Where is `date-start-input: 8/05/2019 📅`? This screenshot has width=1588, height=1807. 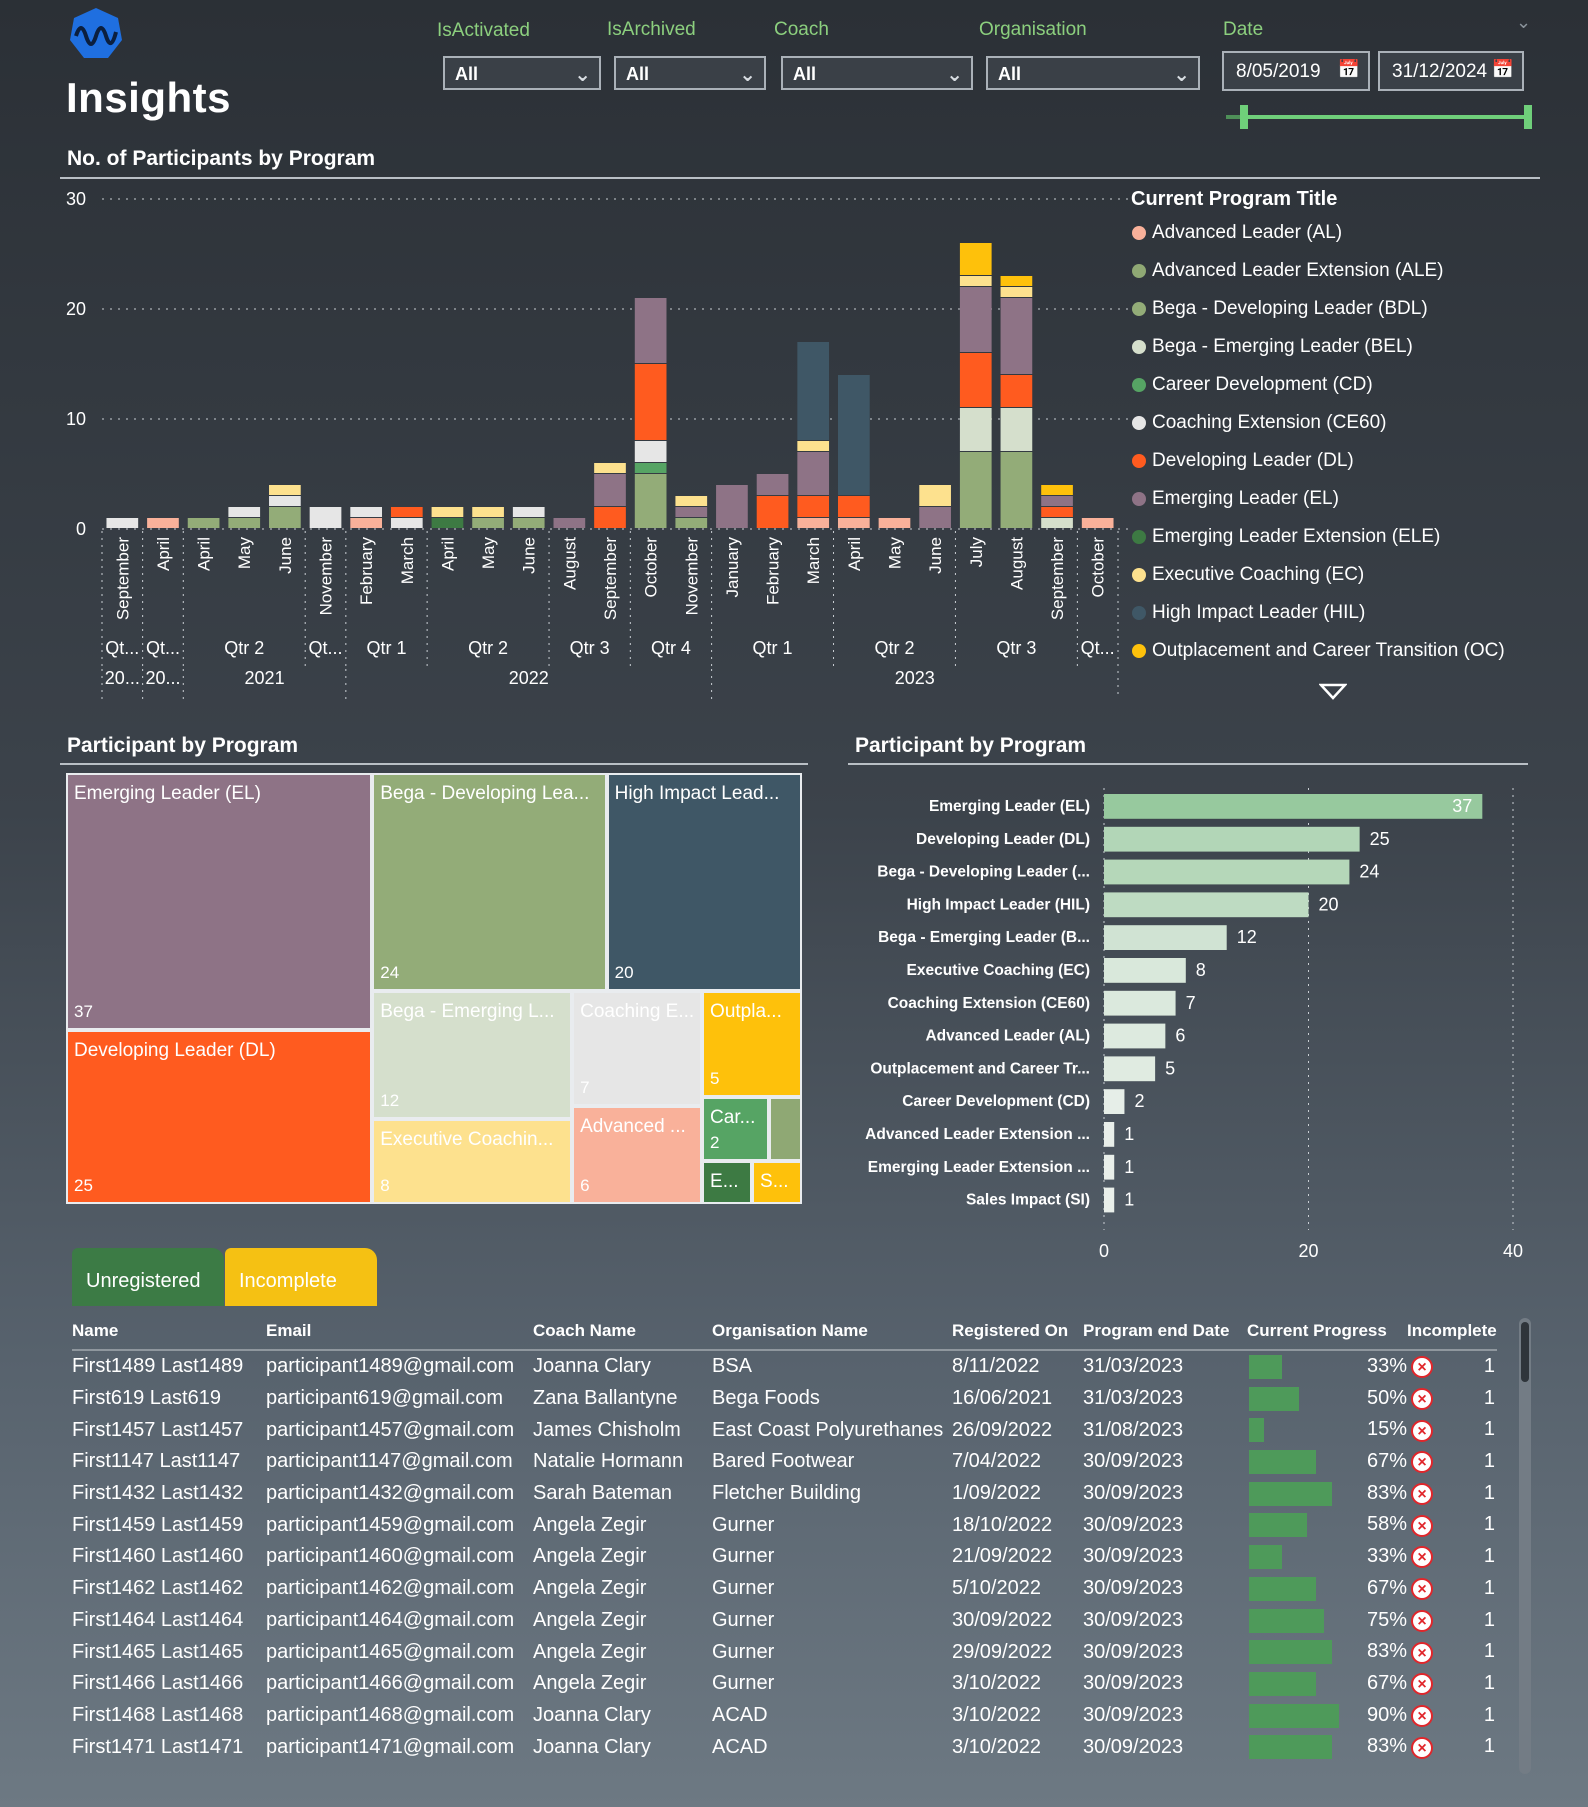 date-start-input: 8/05/2019 📅 is located at coordinates (1296, 71).